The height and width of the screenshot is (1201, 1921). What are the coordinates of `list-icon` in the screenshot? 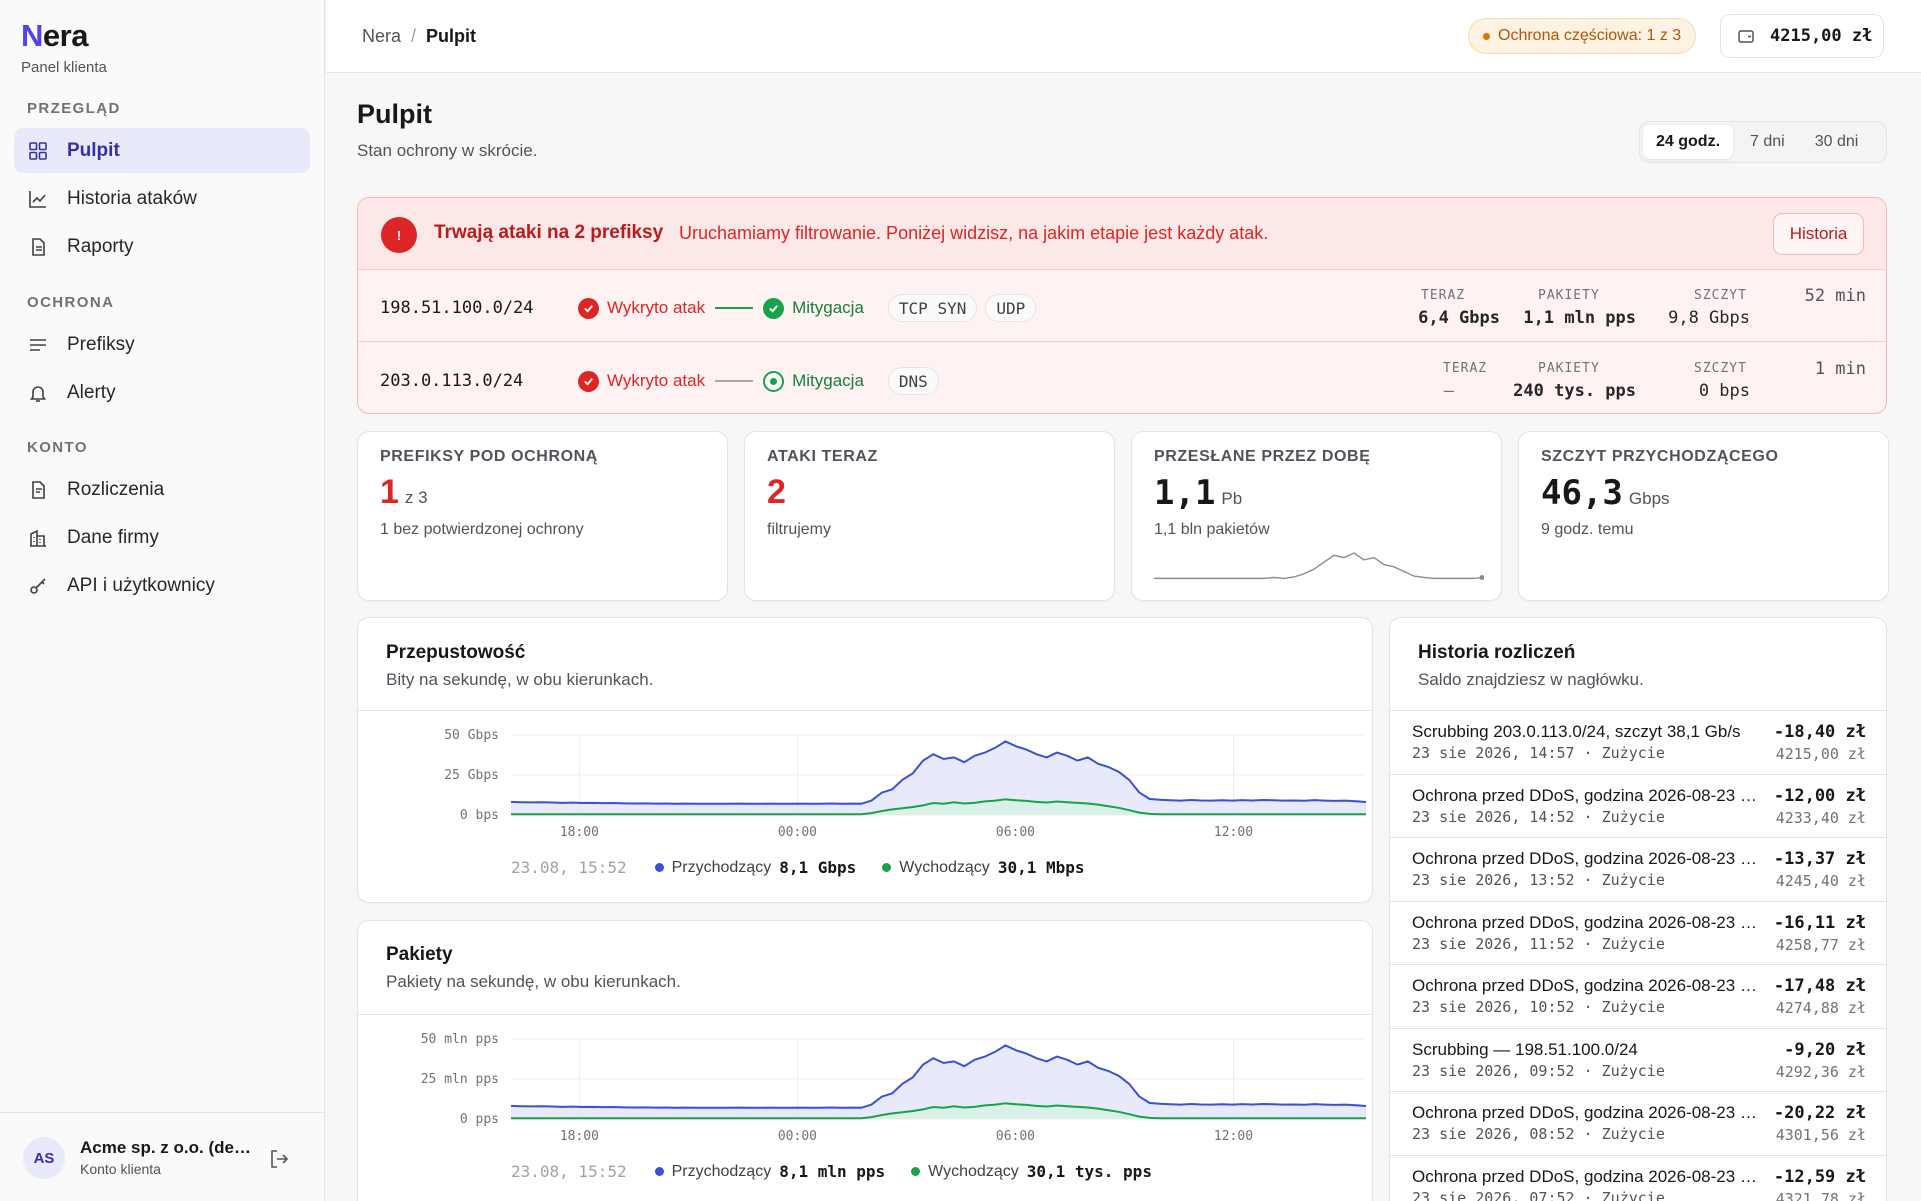 It's located at (38, 344).